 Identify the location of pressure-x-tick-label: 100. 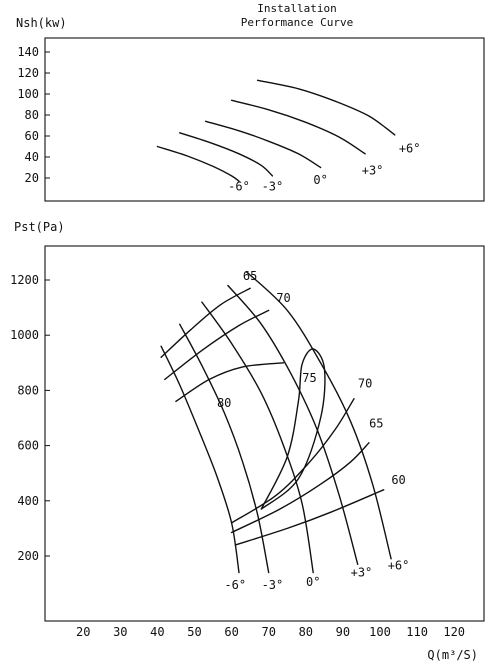
(380, 632).